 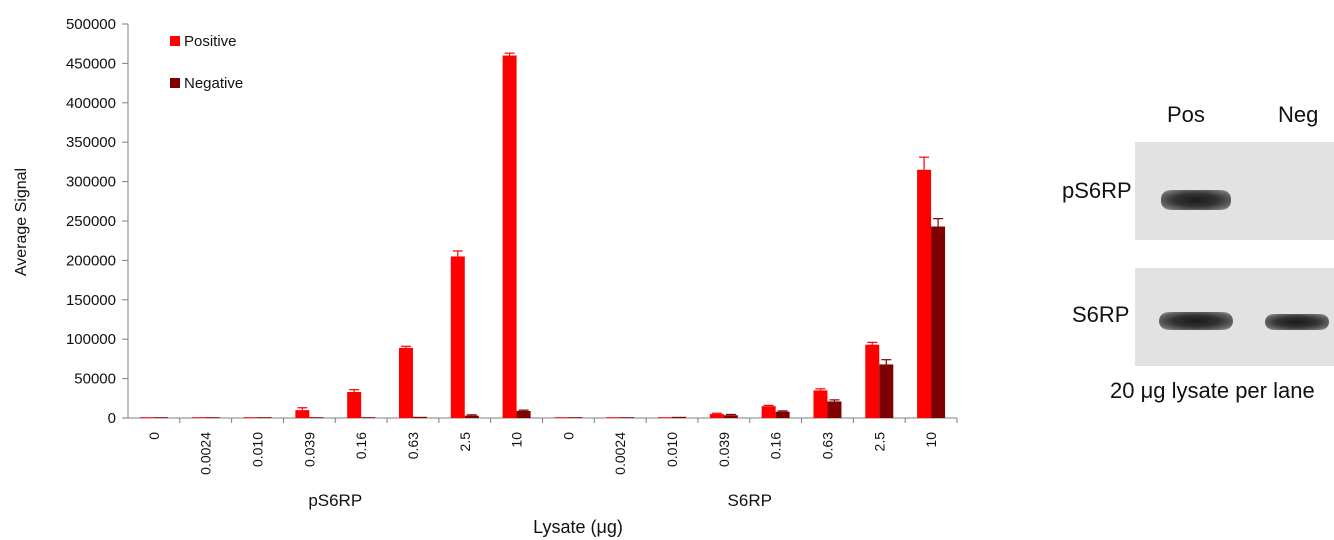 What do you see at coordinates (206, 62) in the screenshot?
I see `legend: Positive Negative` at bounding box center [206, 62].